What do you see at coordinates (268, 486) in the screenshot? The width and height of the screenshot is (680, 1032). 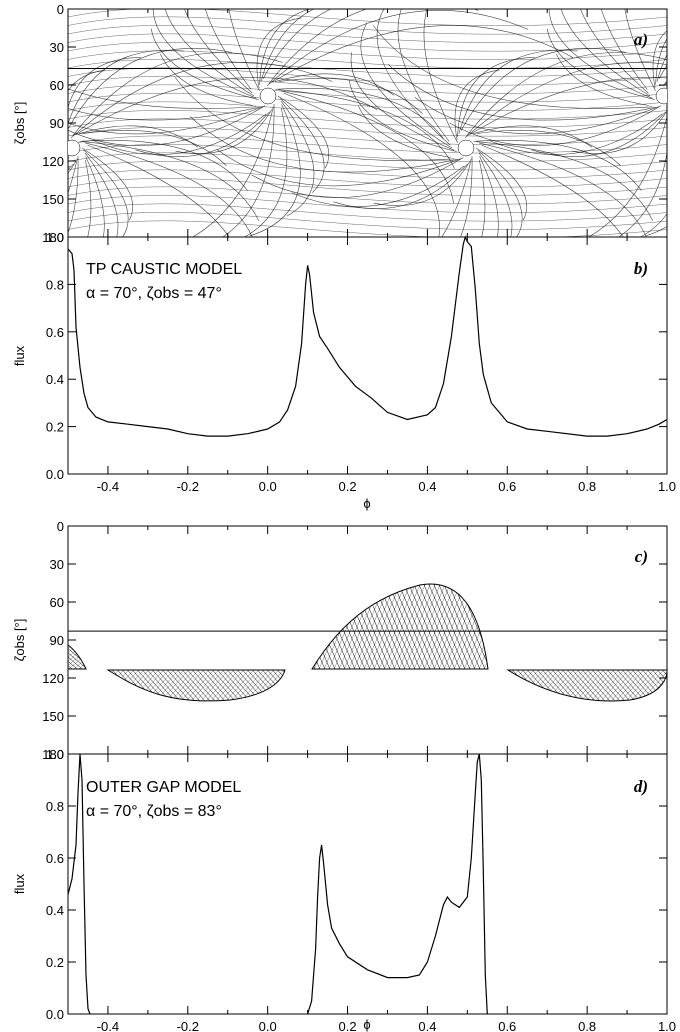 I see `x-tick-label: 0.0` at bounding box center [268, 486].